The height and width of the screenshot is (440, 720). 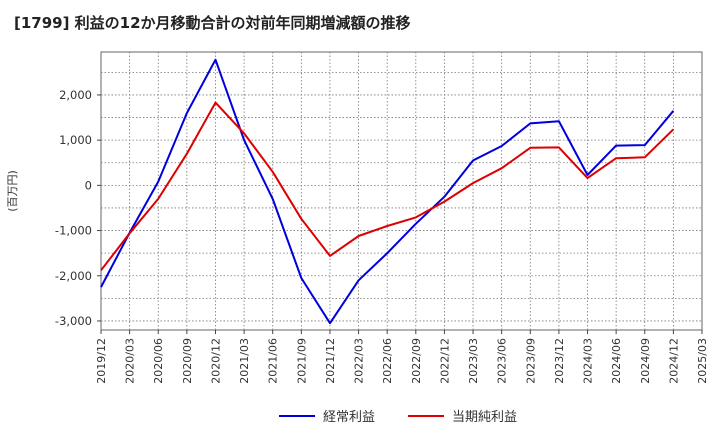 What do you see at coordinates (349, 417) in the screenshot?
I see `legend-label-1: 経常利益` at bounding box center [349, 417].